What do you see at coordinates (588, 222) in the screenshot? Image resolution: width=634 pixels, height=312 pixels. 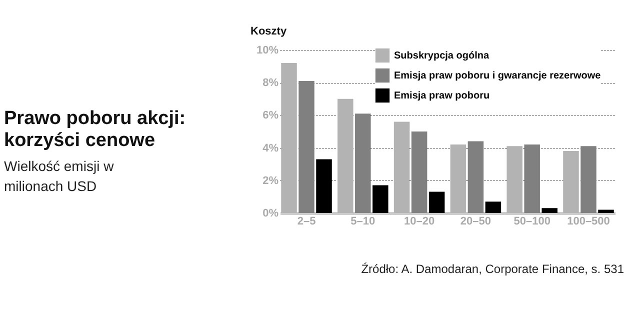 I see `x-tick-label: 100–500` at bounding box center [588, 222].